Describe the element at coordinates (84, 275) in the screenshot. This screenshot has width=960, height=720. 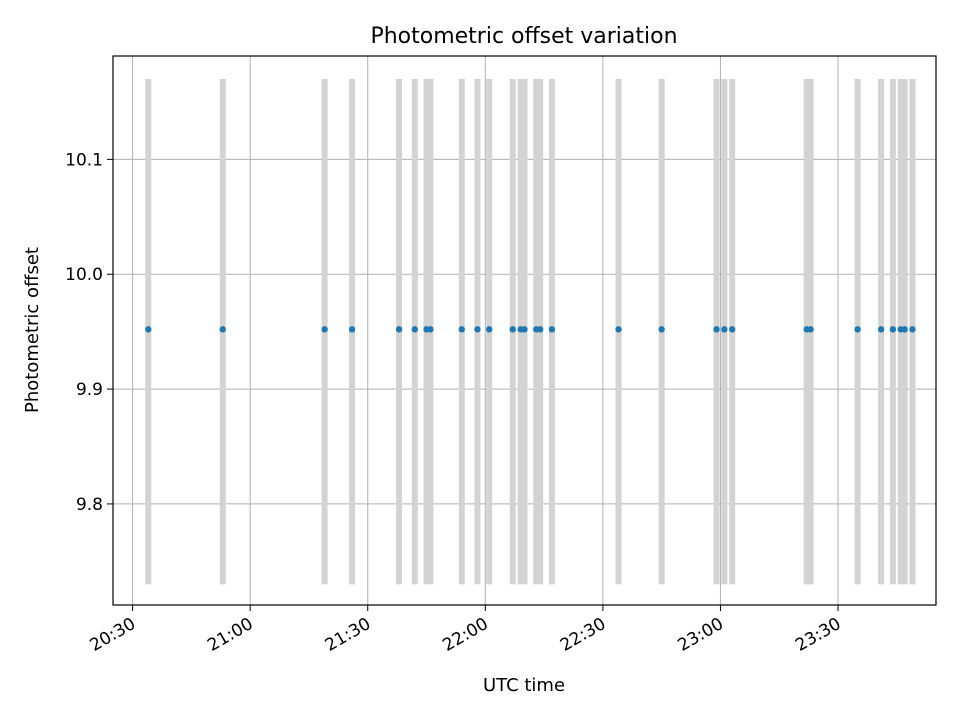
I see `y-tick-label: 10.0` at that location.